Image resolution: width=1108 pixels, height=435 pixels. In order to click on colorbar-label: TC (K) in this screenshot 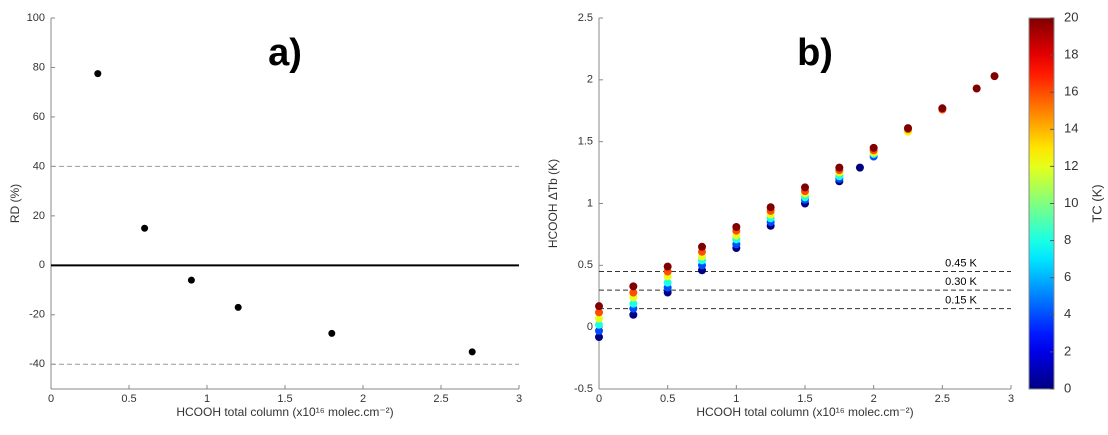, I will do `click(1096, 203)`.